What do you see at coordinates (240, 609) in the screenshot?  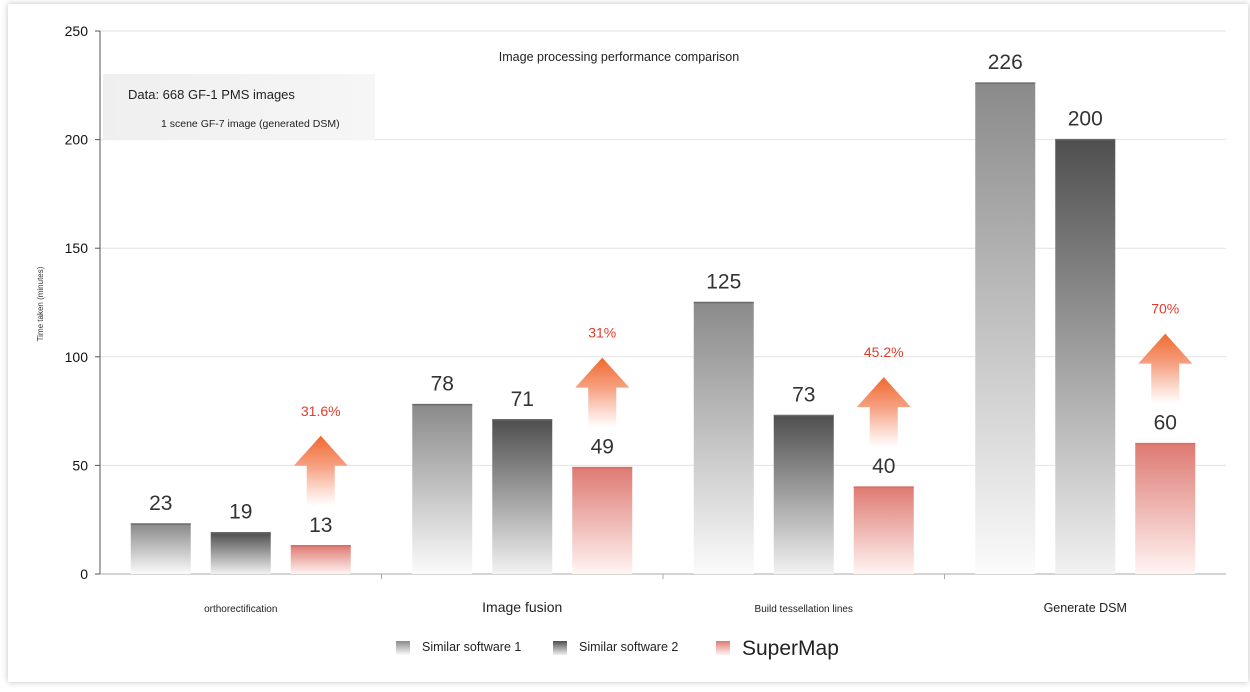 I see `x-category-label: orthorectification` at bounding box center [240, 609].